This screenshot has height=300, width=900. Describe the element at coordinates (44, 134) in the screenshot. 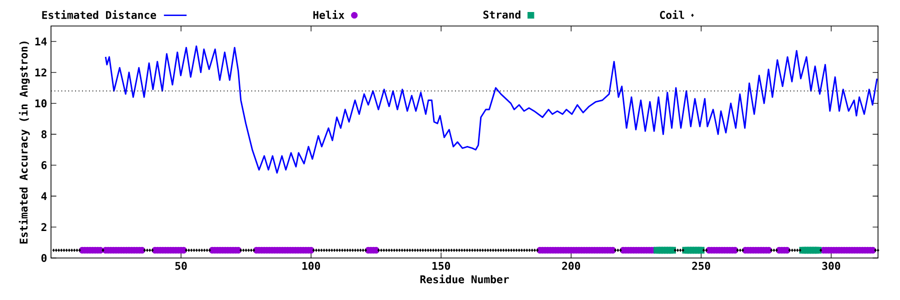

I see `y-tick-label: 8` at that location.